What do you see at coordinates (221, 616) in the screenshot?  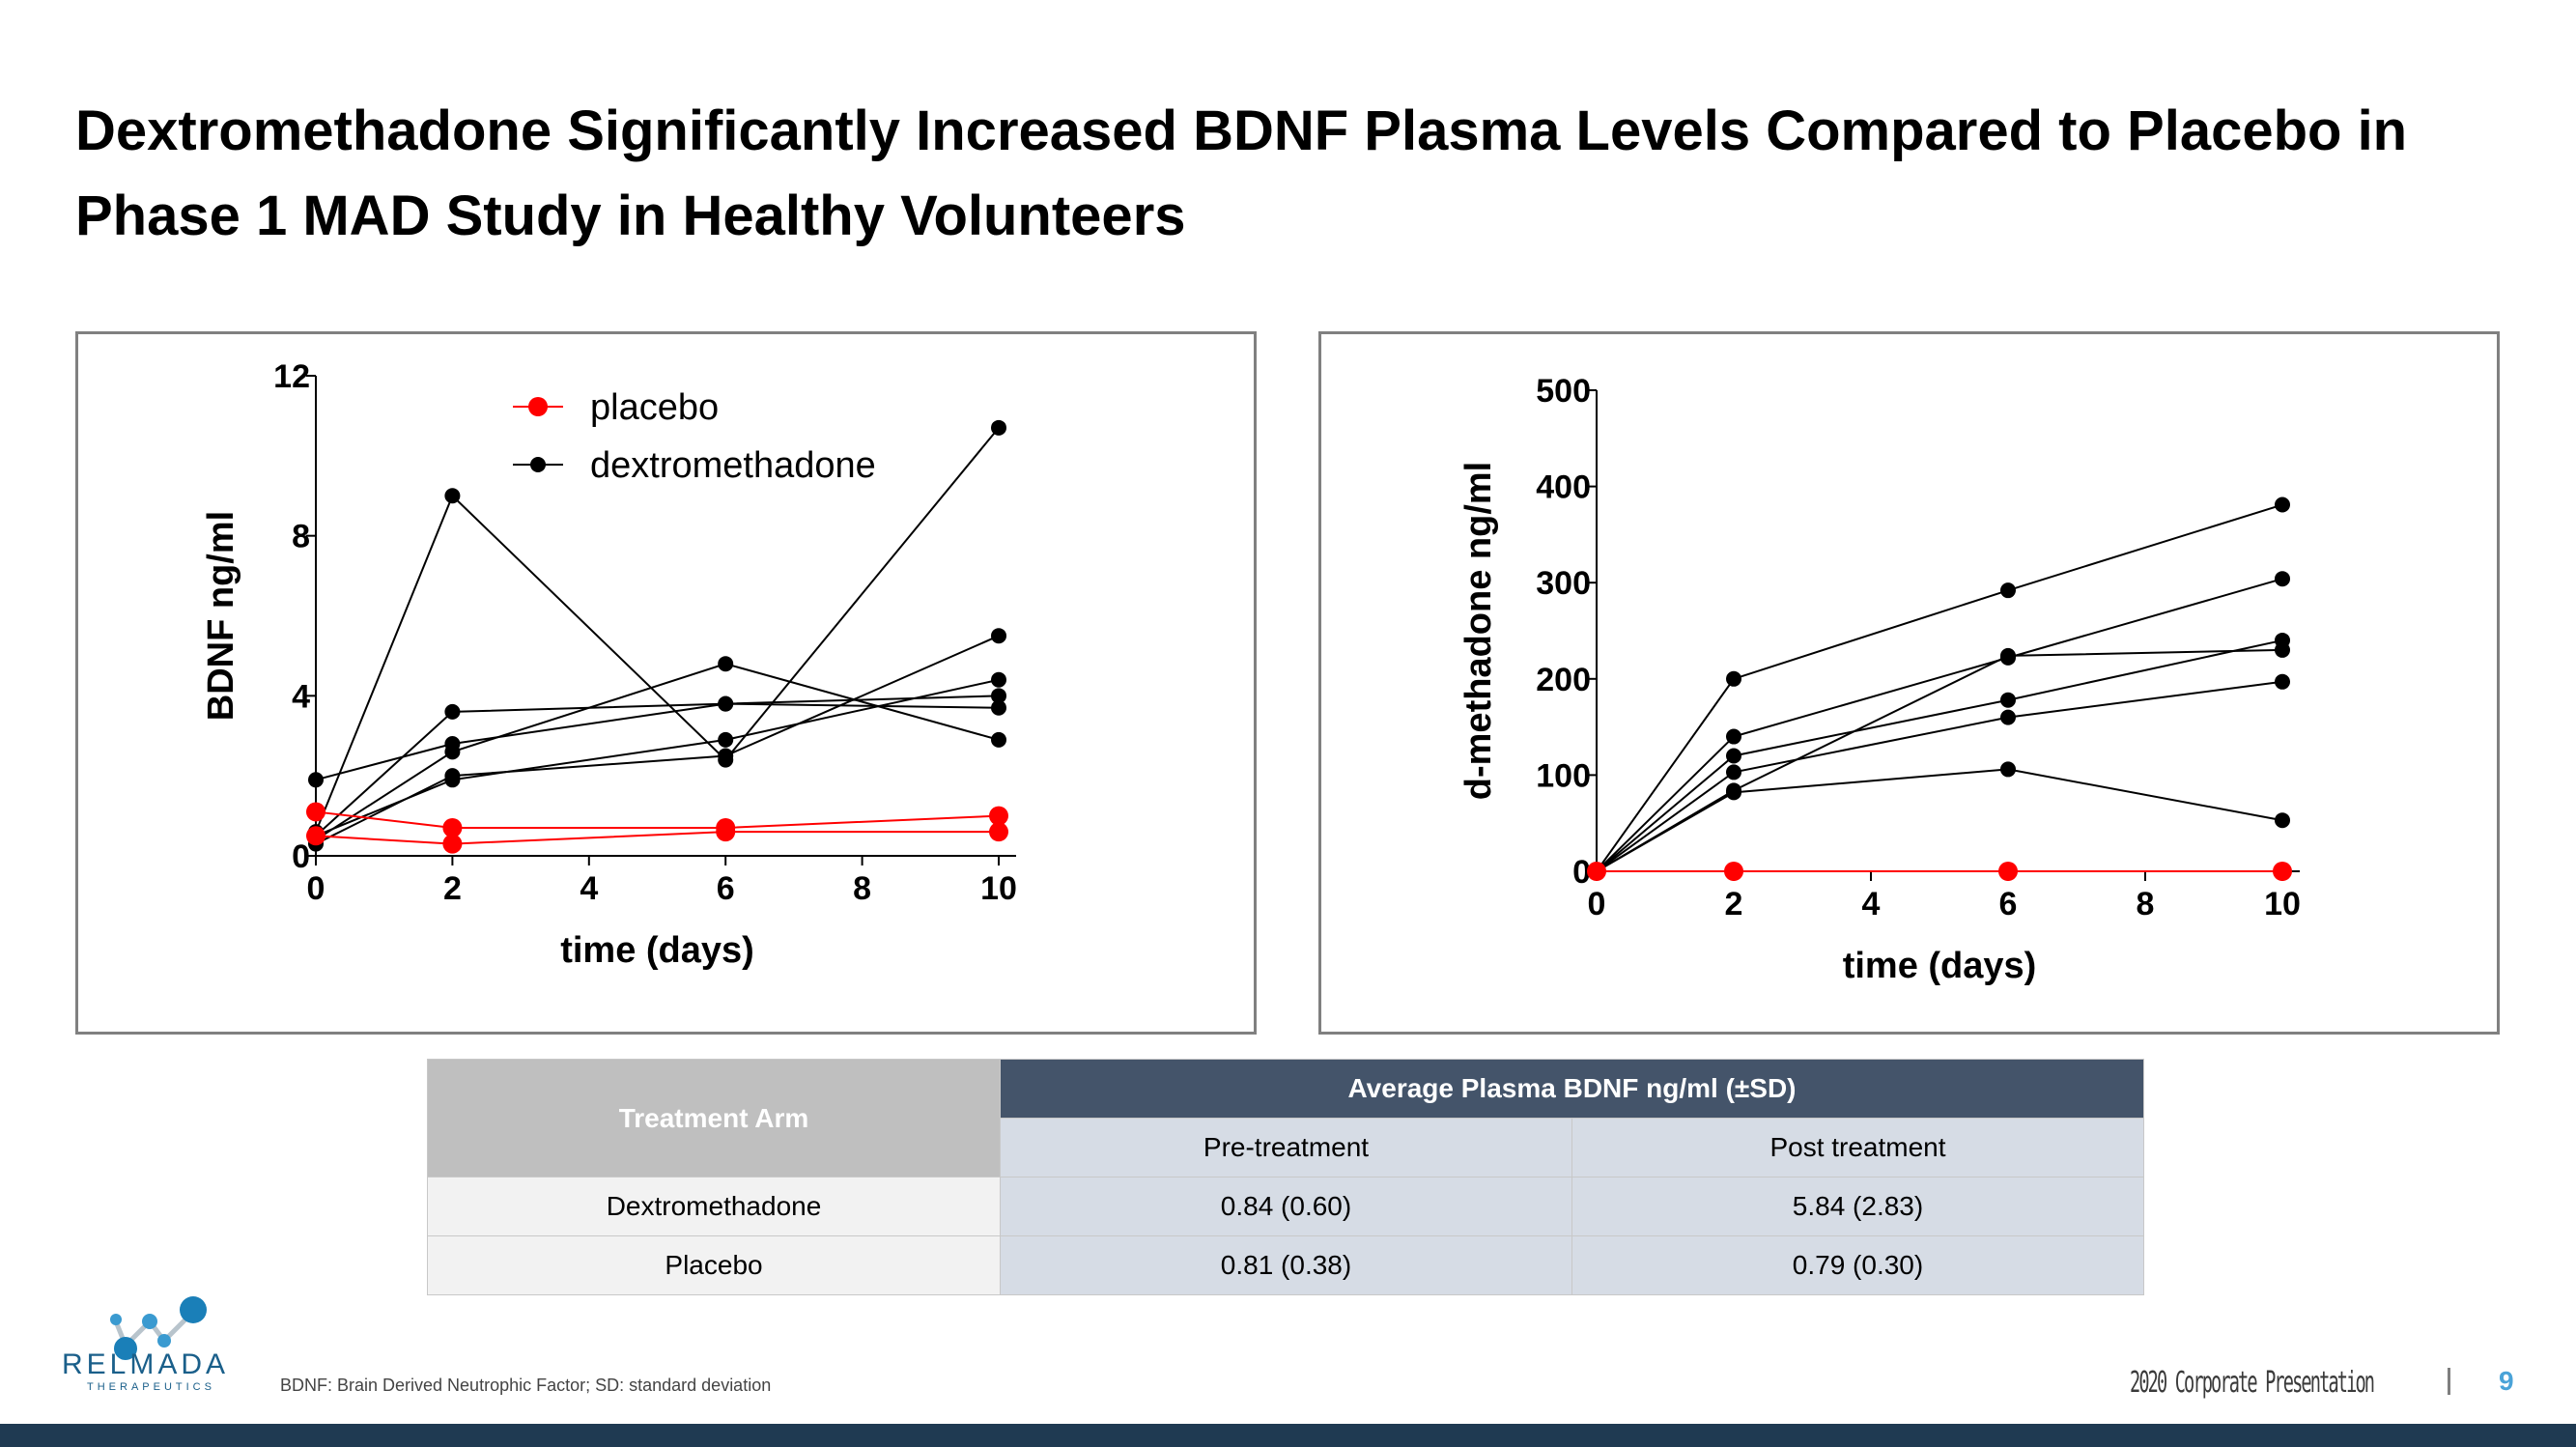 I see `y-axis-label: BDNF ng/ml` at bounding box center [221, 616].